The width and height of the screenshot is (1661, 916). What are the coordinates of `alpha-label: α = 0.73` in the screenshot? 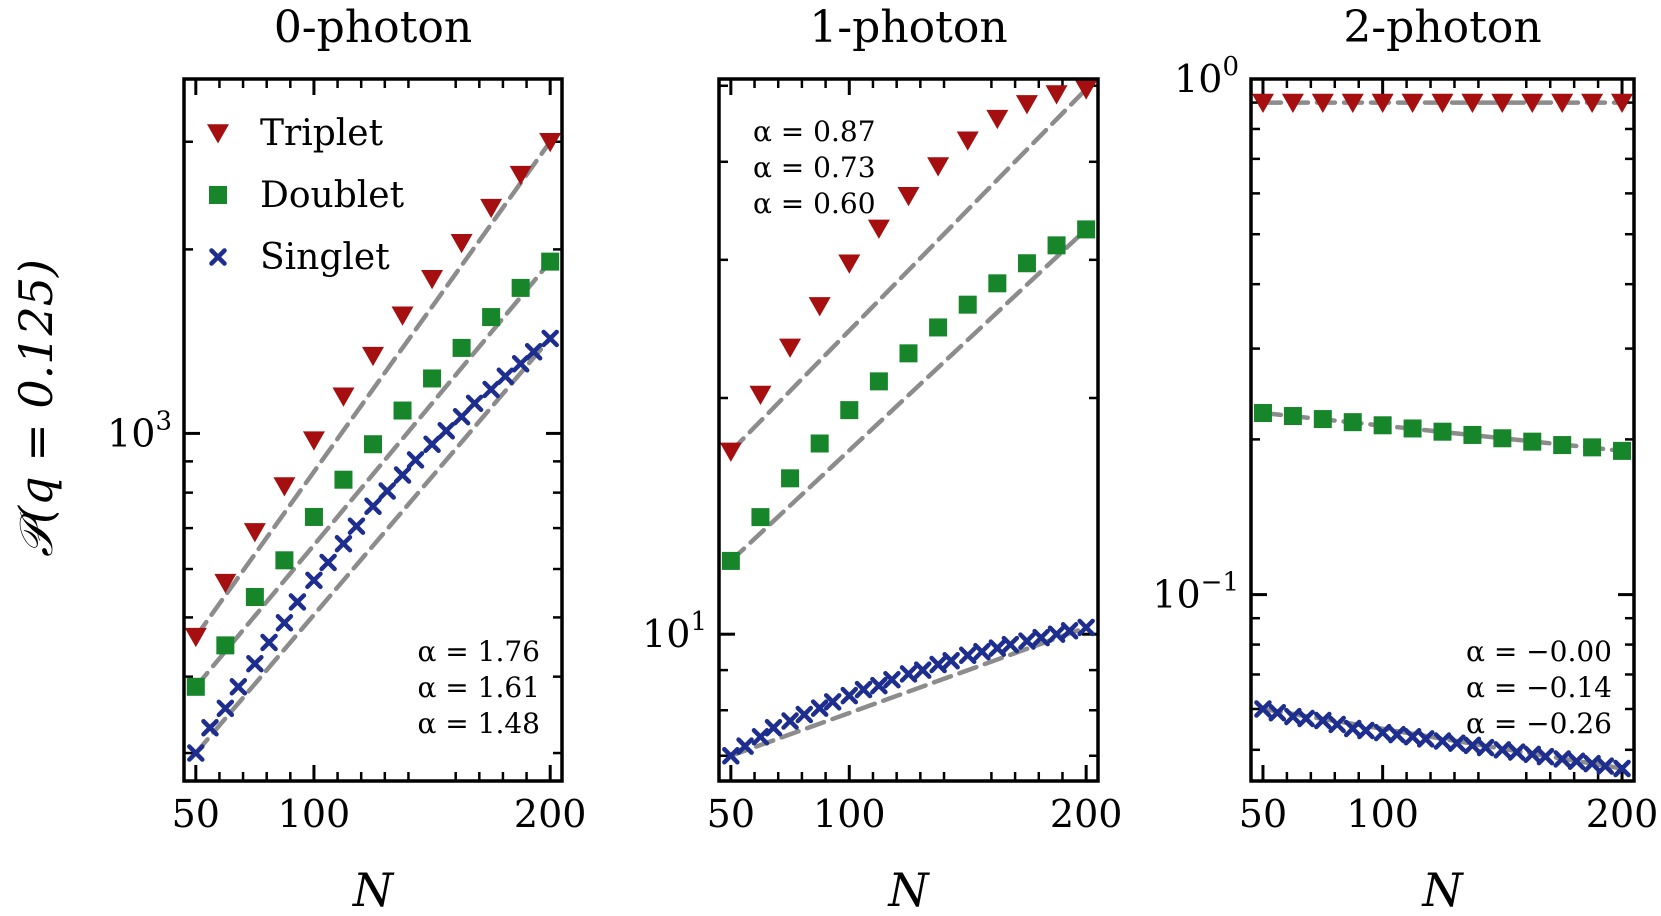 It's located at (814, 167).